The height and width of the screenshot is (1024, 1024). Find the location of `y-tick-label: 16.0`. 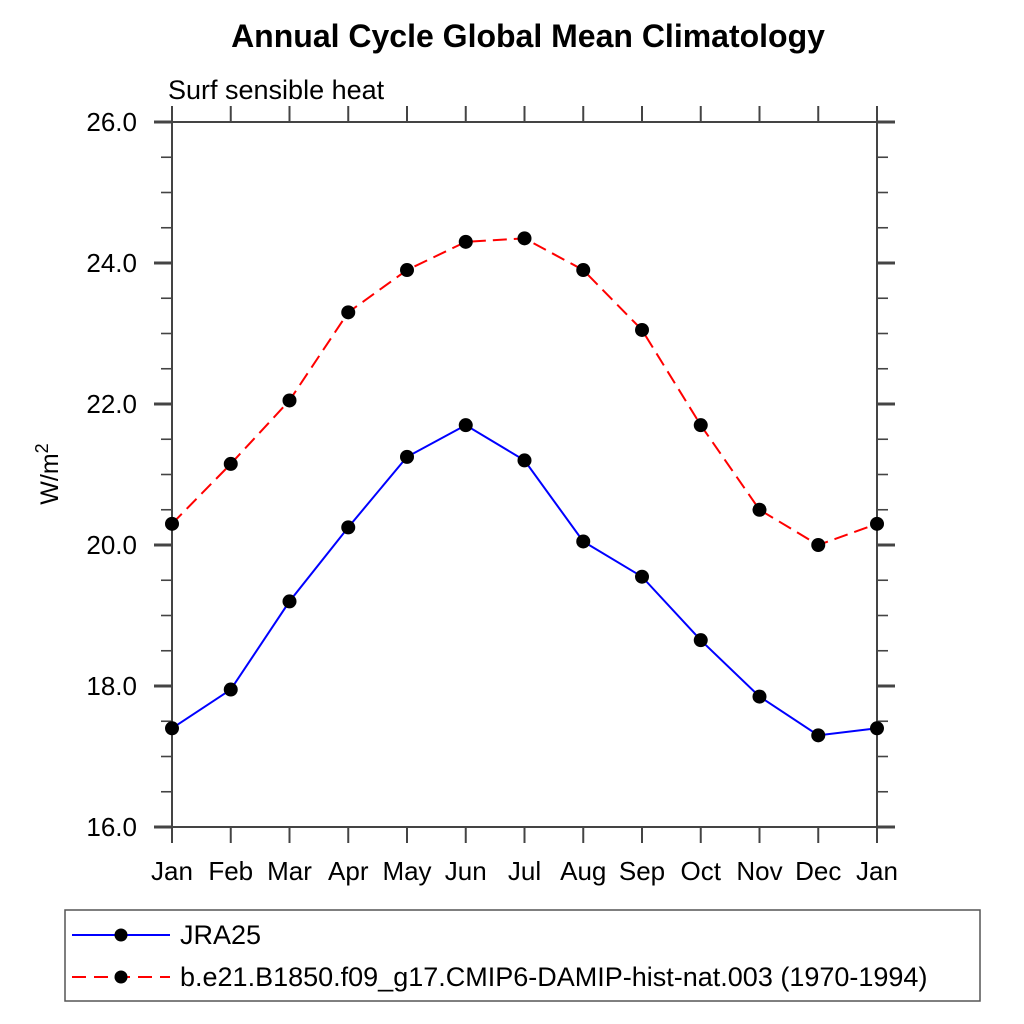

y-tick-label: 16.0 is located at coordinates (111, 827).